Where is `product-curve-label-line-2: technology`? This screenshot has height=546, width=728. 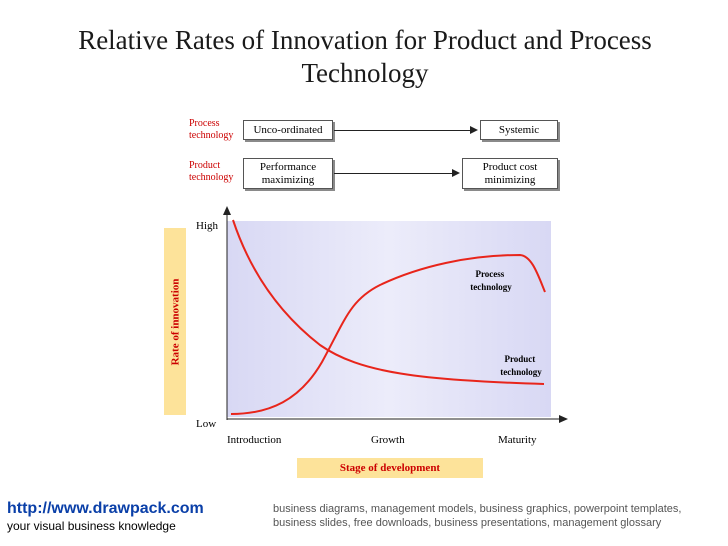 product-curve-label-line-2: technology is located at coordinates (521, 372).